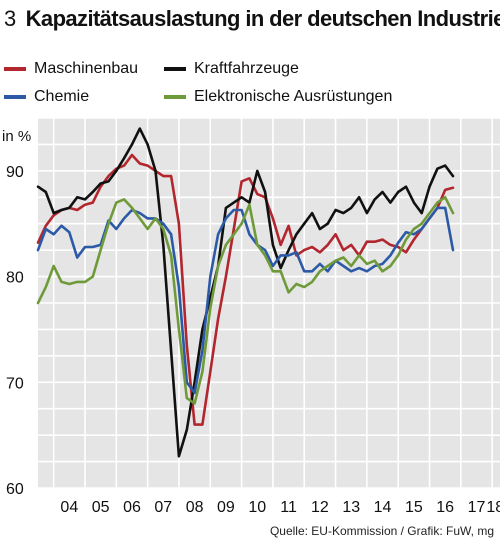 The image size is (500, 545). I want to click on legend-item-kraftfahrzeuge: Kraftfahrzeuge, so click(231, 69).